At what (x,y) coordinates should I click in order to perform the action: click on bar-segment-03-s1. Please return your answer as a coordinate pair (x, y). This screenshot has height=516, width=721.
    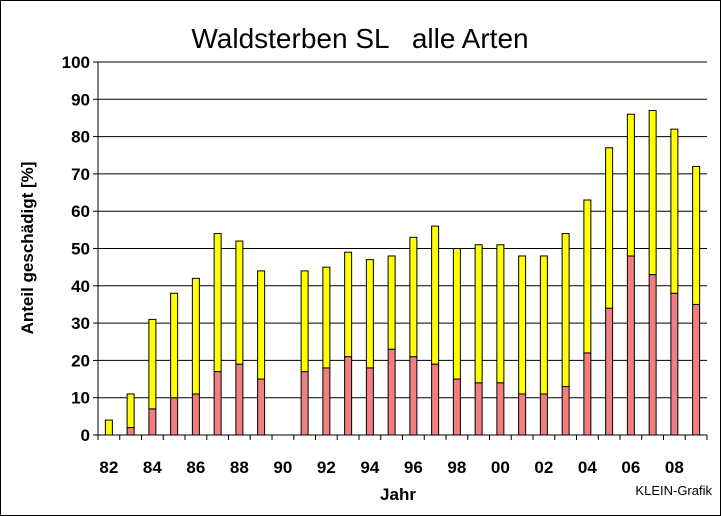
    Looking at the image, I should click on (565, 411).